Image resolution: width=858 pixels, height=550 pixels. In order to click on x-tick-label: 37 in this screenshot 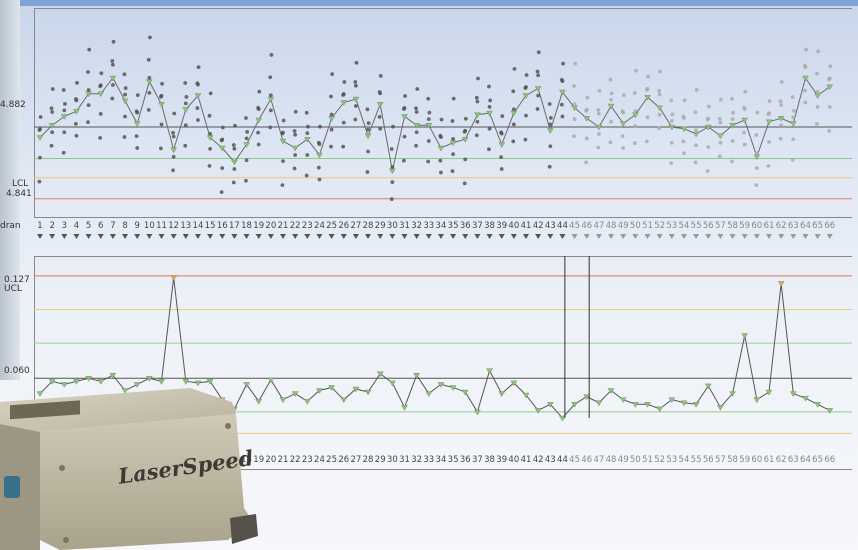, I will do `click(477, 226)`.